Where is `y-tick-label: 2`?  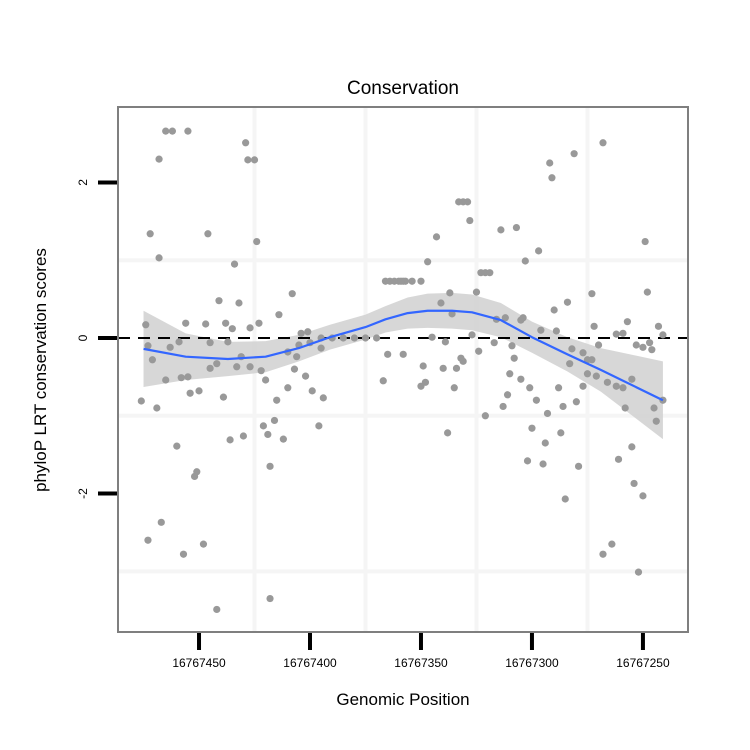
y-tick-label: 2 is located at coordinates (83, 182).